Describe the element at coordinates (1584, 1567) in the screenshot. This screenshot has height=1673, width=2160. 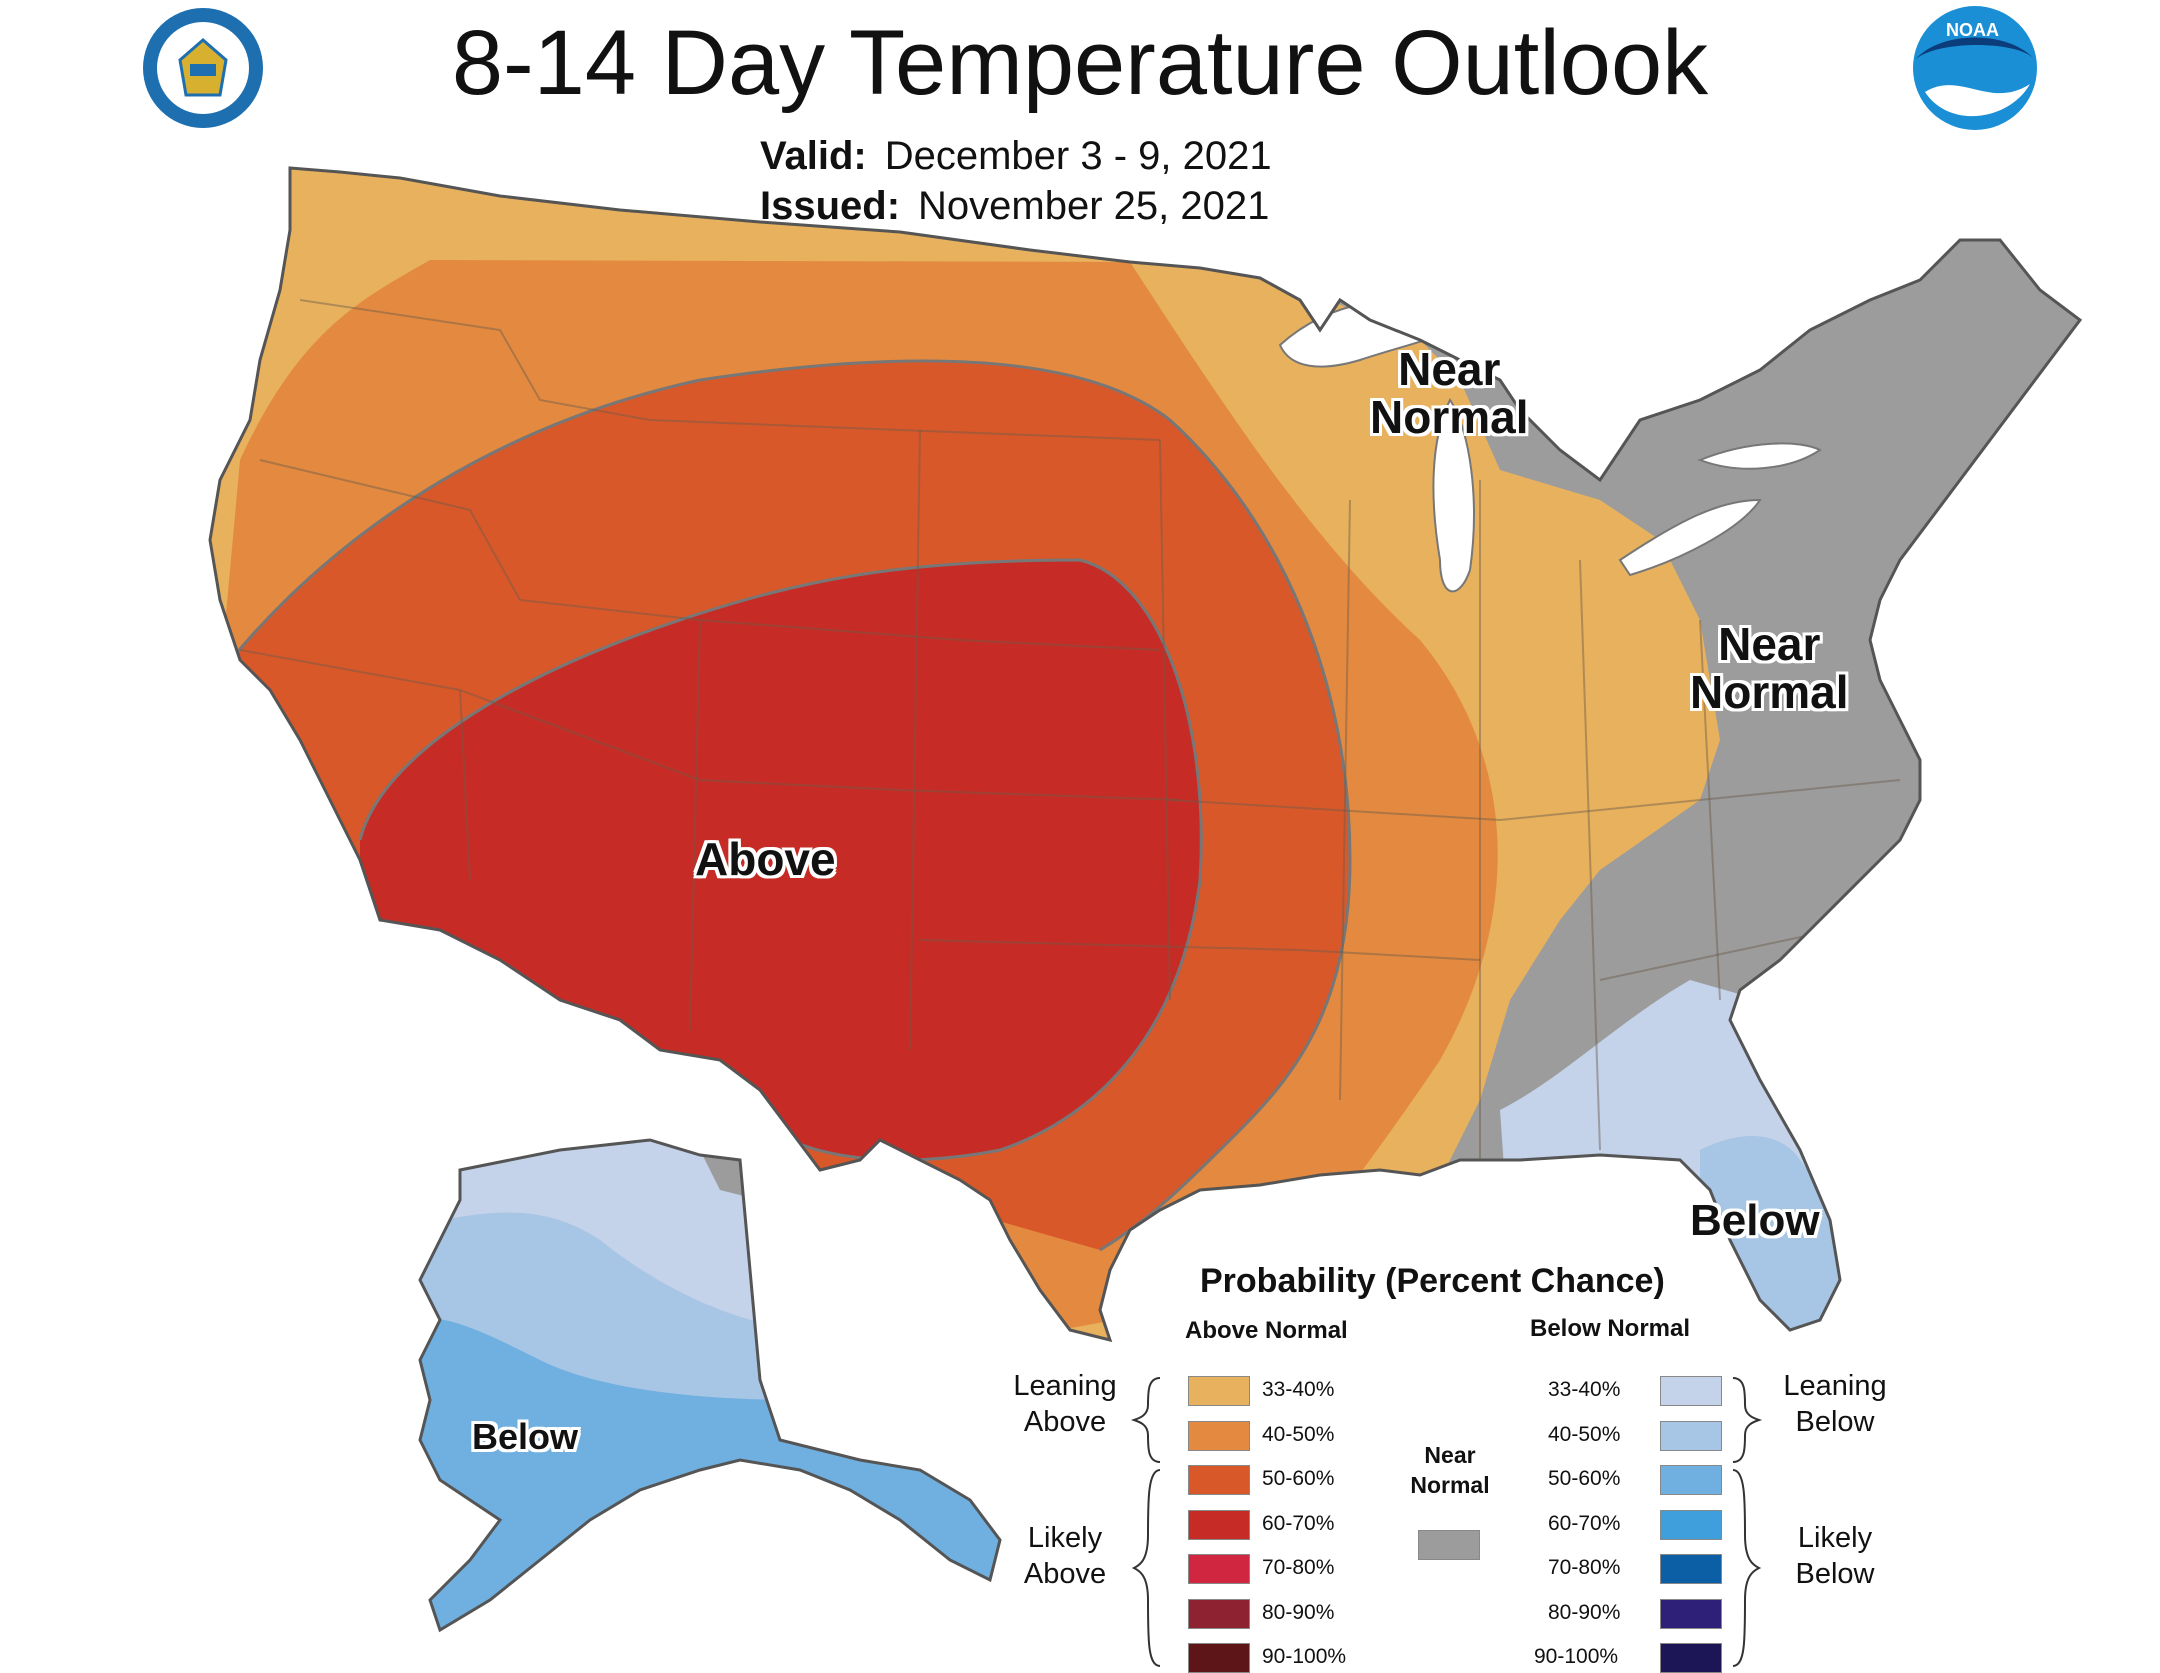
I see `legend-label-below-4: 70-80%` at that location.